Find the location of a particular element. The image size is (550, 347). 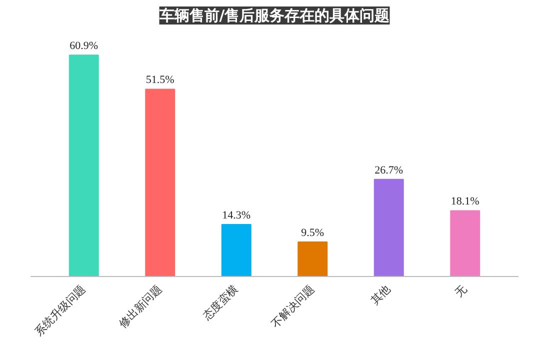

chart-title: 车辆售前/售后服务存在的具体问题 is located at coordinates (274, 15).